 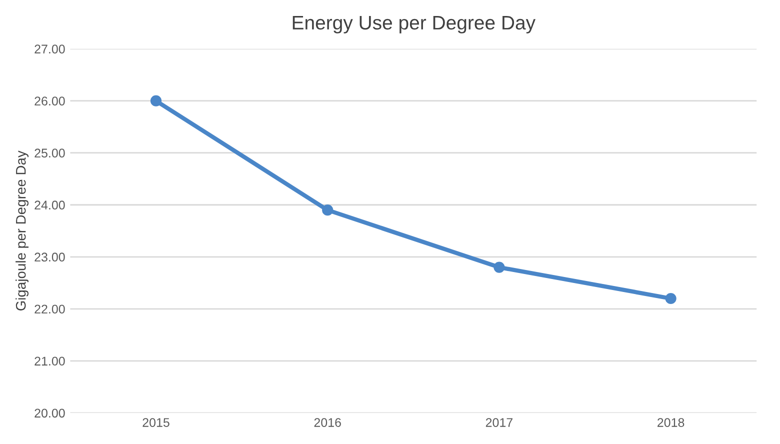 I want to click on y-tick-label: 20.00, so click(x=49, y=413).